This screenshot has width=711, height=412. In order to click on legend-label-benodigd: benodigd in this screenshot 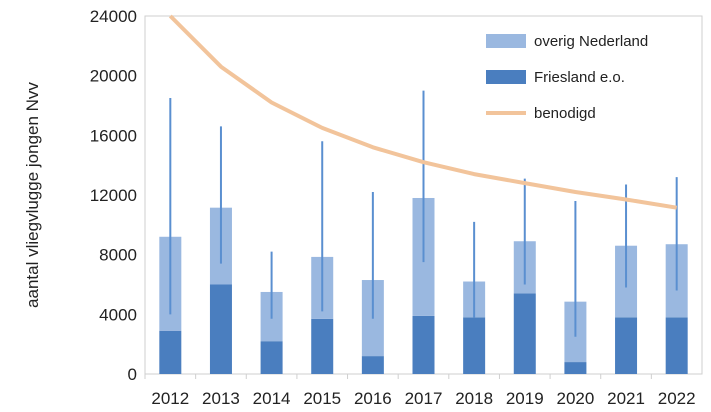, I will do `click(565, 113)`.